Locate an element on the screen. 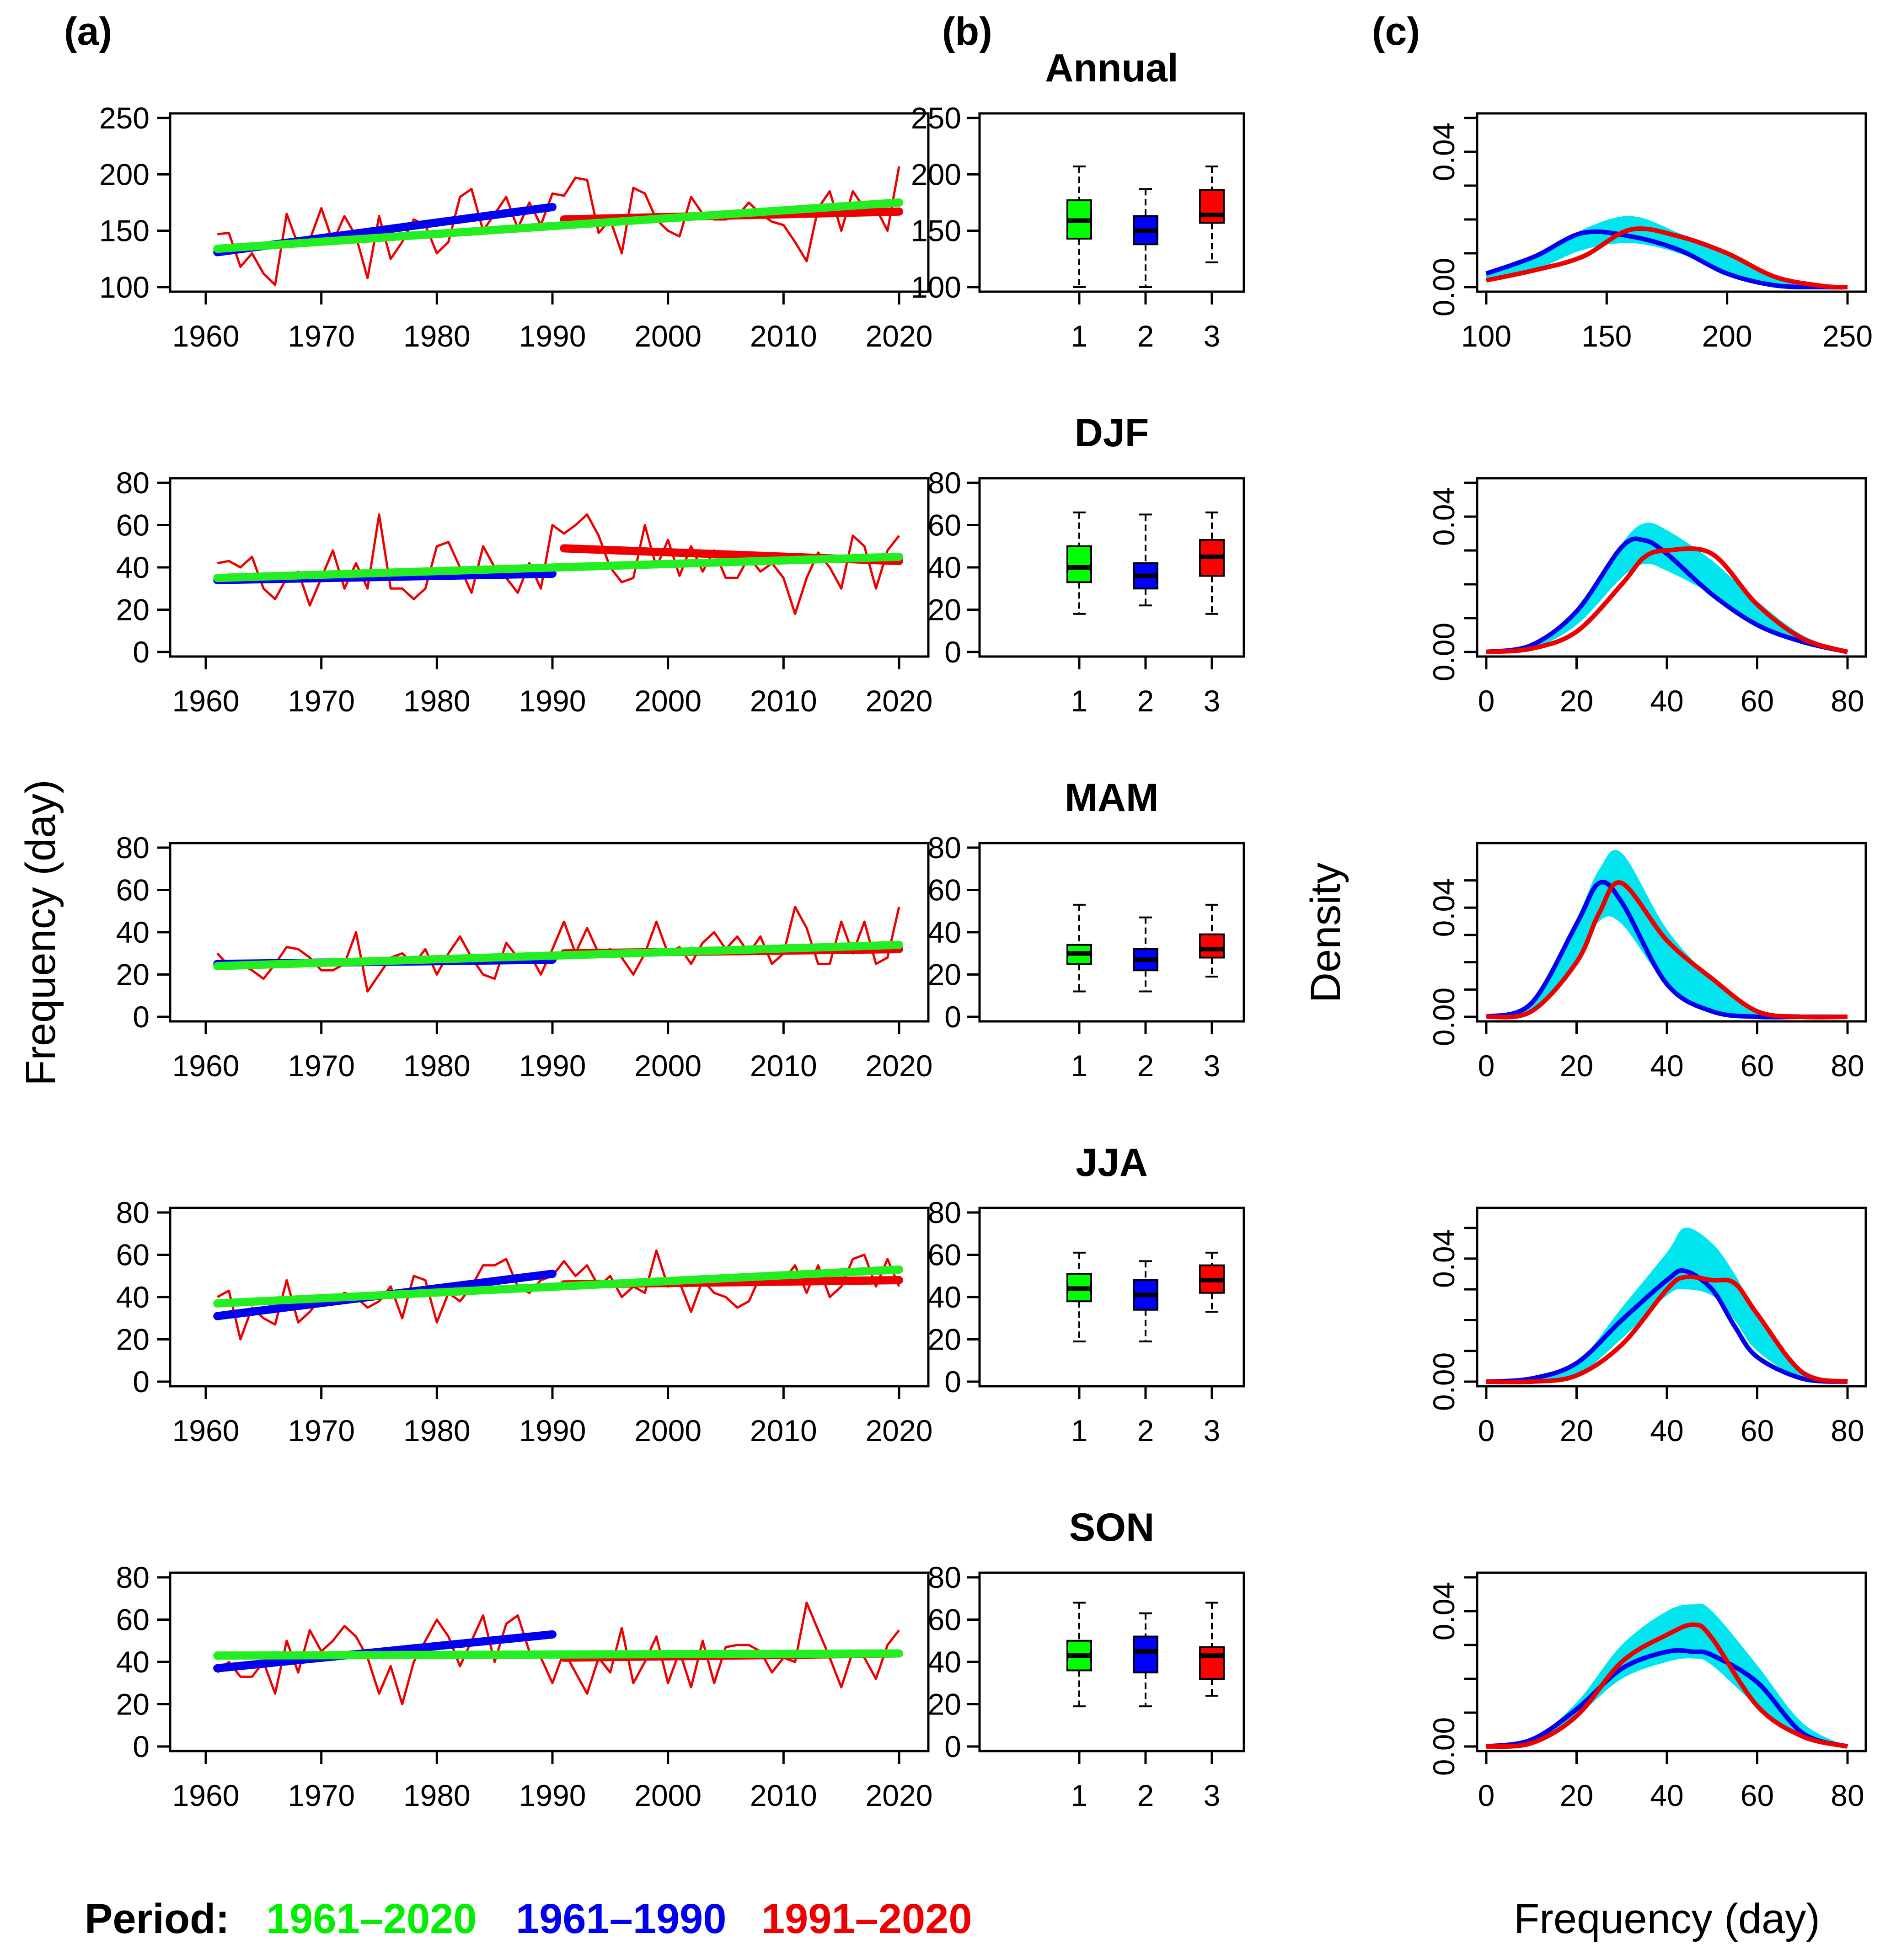  series-annual-DJF is located at coordinates (558, 564).